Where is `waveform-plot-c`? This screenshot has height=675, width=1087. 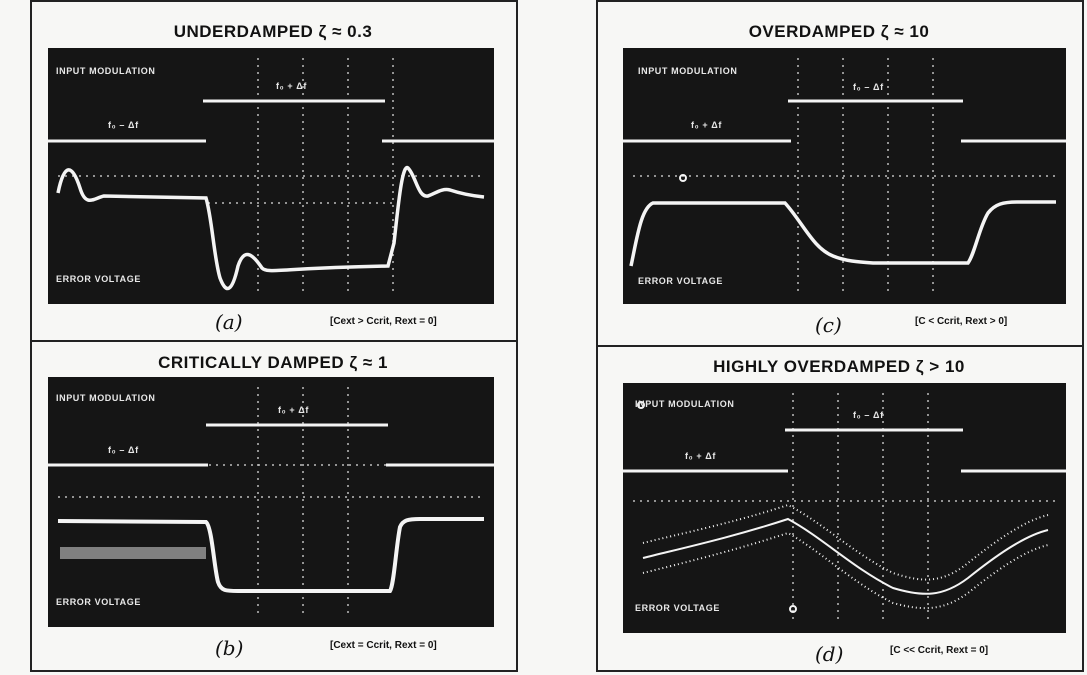
waveform-plot-c is located at coordinates (844, 176).